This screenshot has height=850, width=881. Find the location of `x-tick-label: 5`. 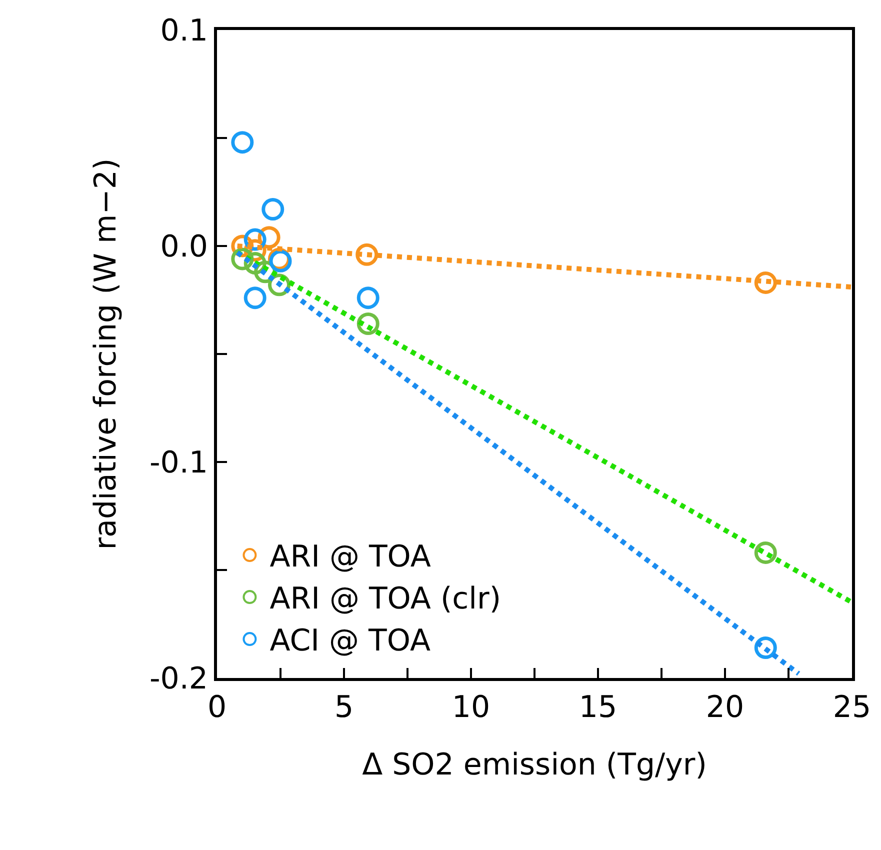

x-tick-label: 5 is located at coordinates (344, 707).